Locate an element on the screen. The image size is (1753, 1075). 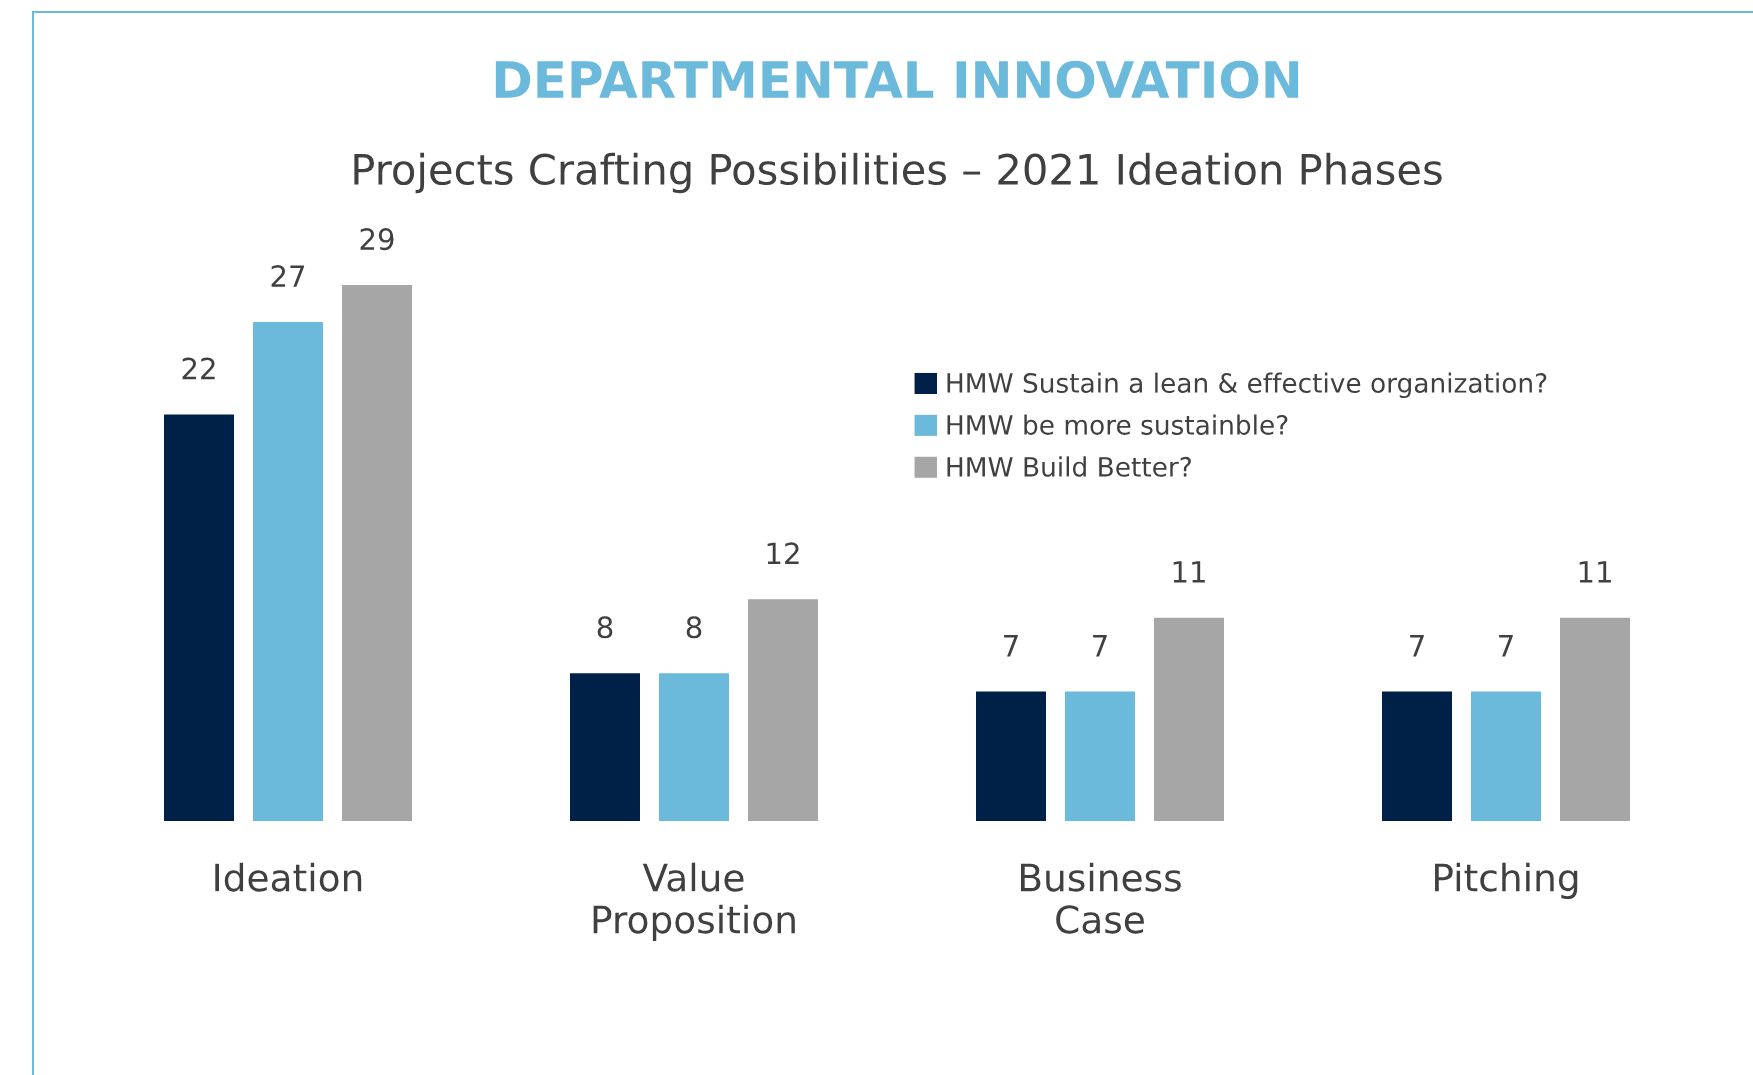
x-tick-label: Business Case is located at coordinates (1101, 898).